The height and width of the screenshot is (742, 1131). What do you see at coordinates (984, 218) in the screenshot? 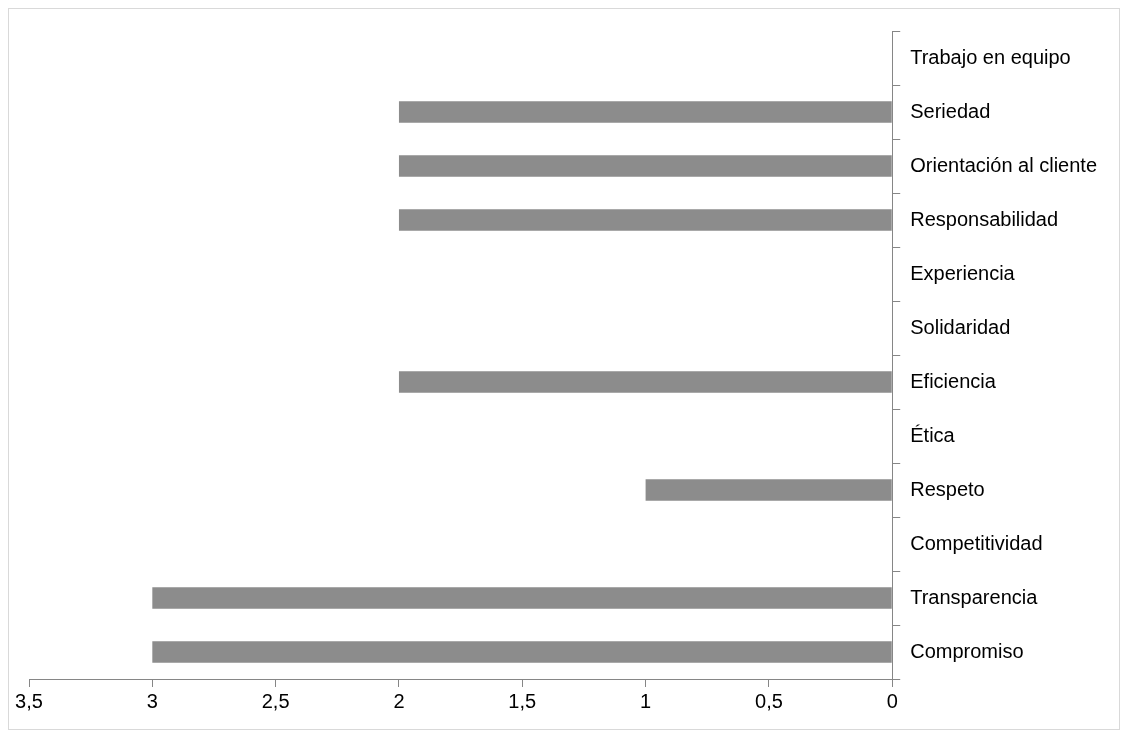
I see `y-tick-label: Responsabilidad` at bounding box center [984, 218].